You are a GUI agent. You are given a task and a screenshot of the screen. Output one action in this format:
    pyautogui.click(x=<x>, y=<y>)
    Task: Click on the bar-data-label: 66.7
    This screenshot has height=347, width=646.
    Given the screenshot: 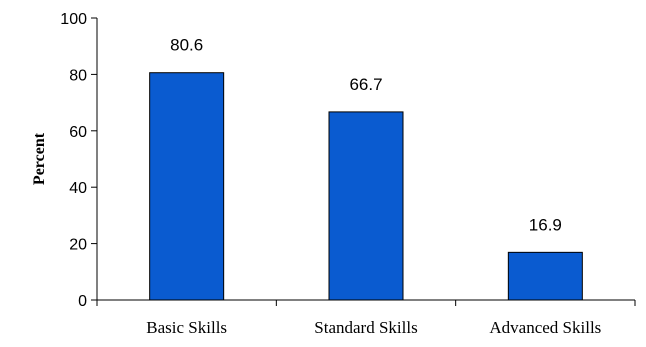 What is the action you would take?
    pyautogui.click(x=365, y=84)
    